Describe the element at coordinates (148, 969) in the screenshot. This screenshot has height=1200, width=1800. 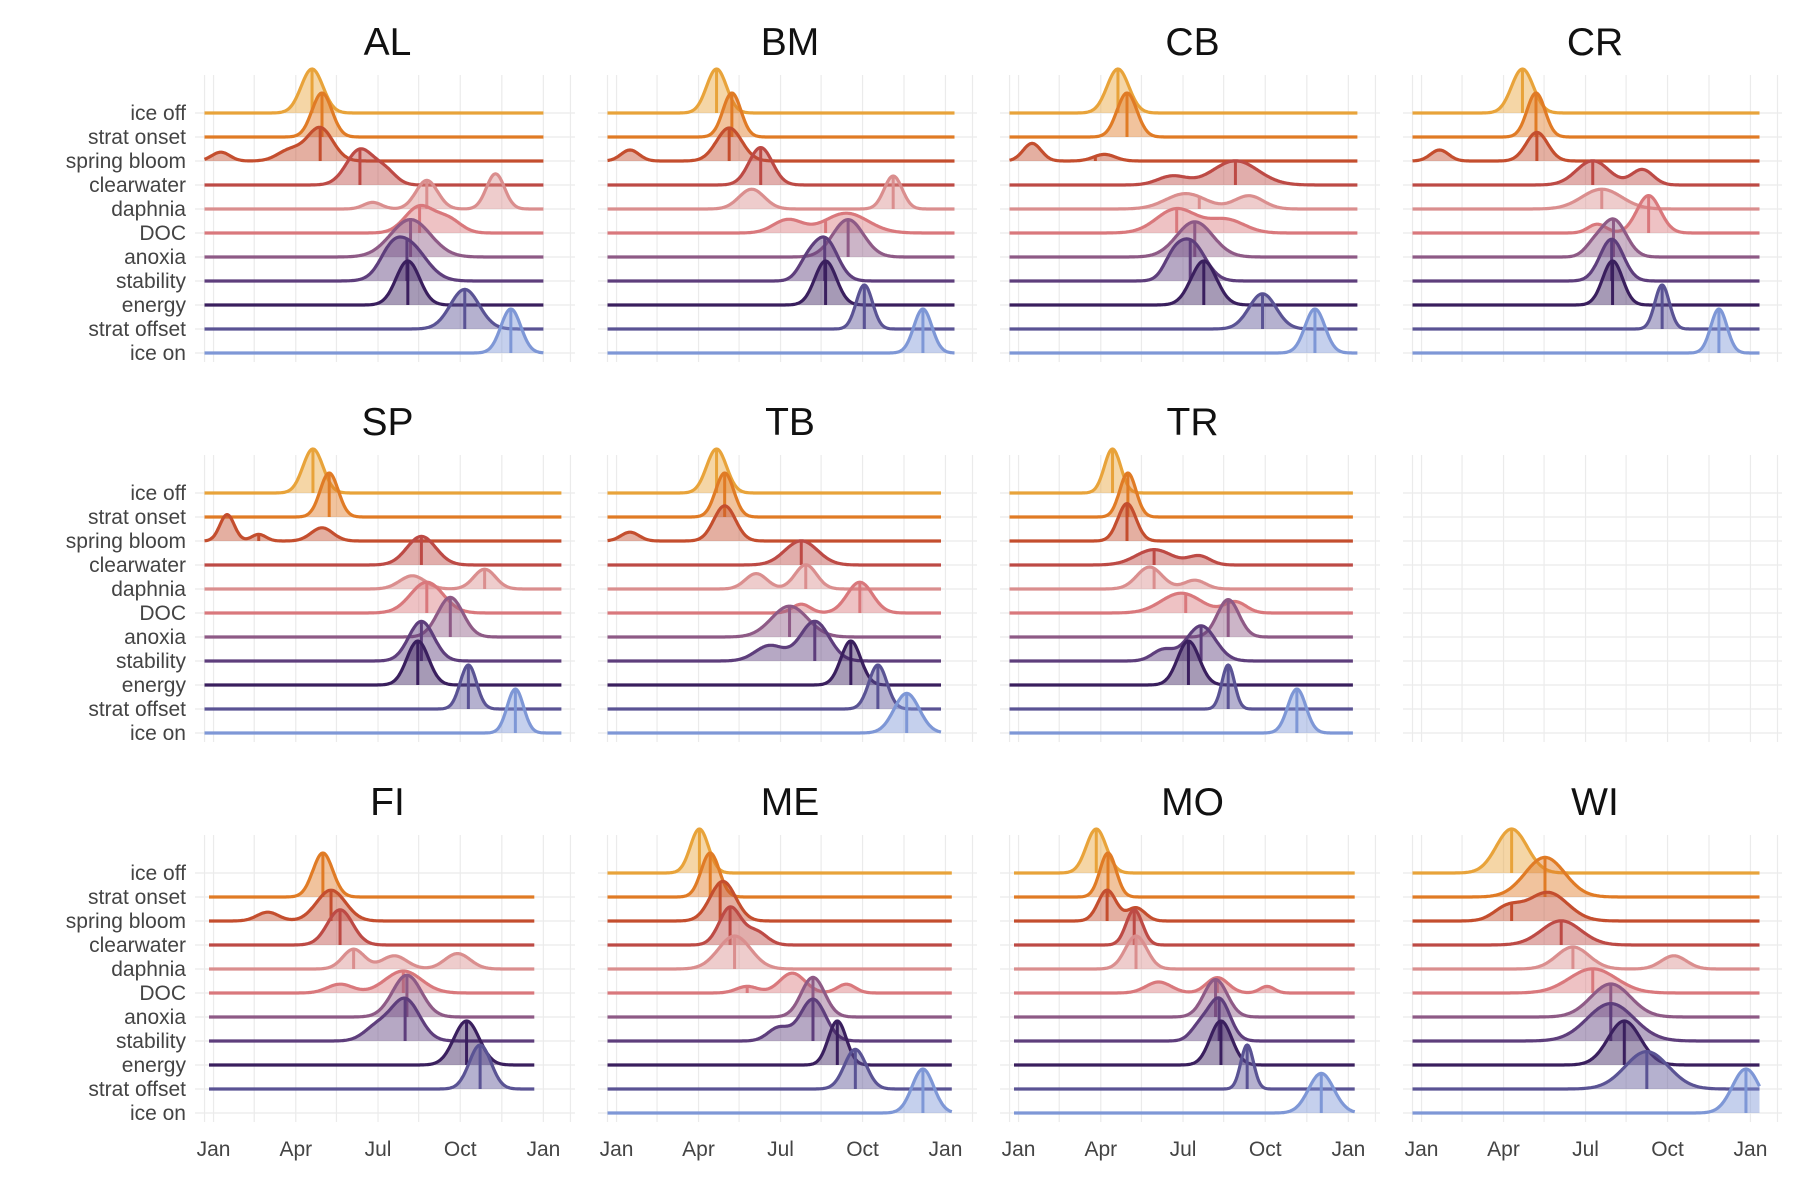
I see `y-tick-label: daphnia` at that location.